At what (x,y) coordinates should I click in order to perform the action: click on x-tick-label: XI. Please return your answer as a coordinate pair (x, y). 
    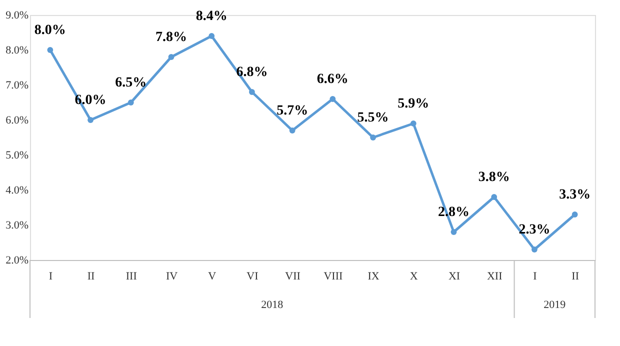
    Looking at the image, I should click on (454, 276).